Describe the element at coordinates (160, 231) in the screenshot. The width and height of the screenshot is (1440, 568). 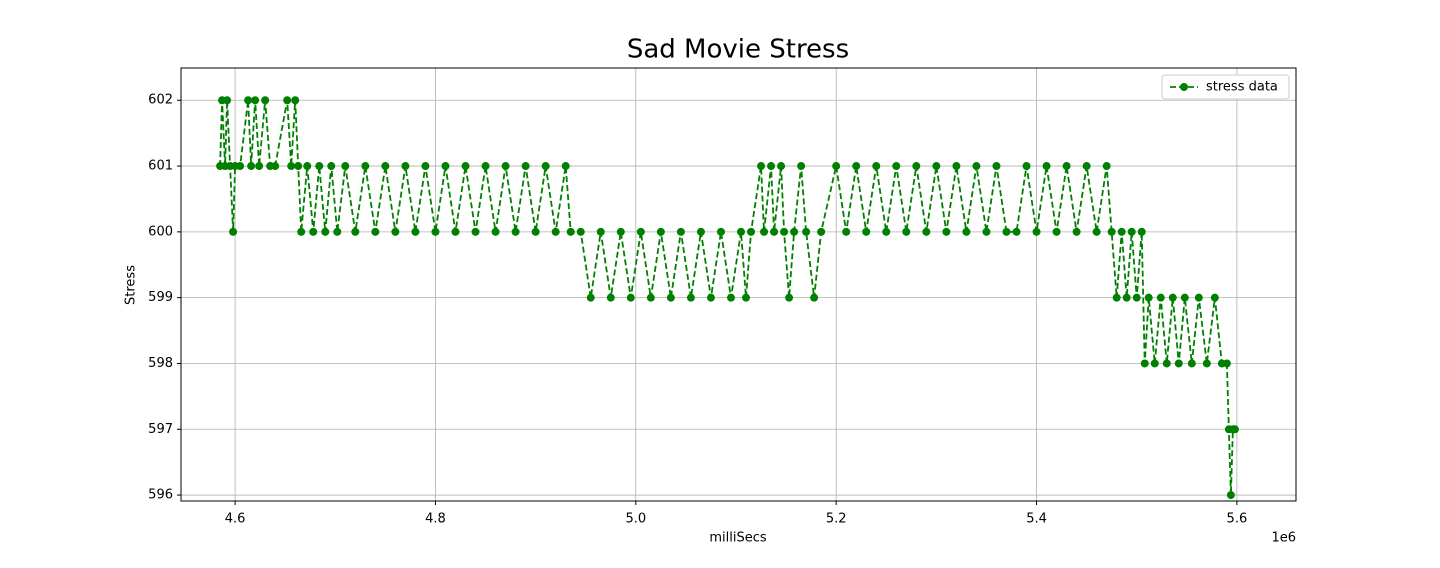
I see `y-tick-label: 600` at that location.